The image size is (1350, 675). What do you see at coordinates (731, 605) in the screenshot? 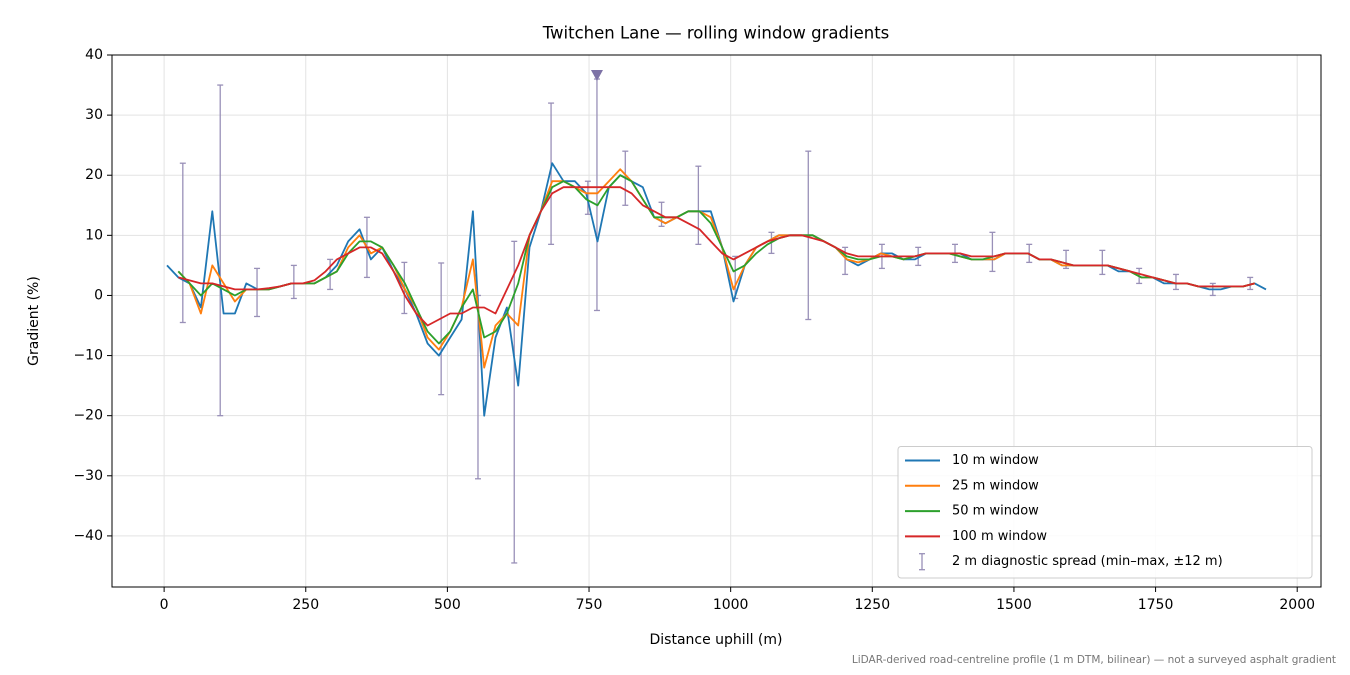
I see `x-tick-label: 1000` at bounding box center [731, 605].